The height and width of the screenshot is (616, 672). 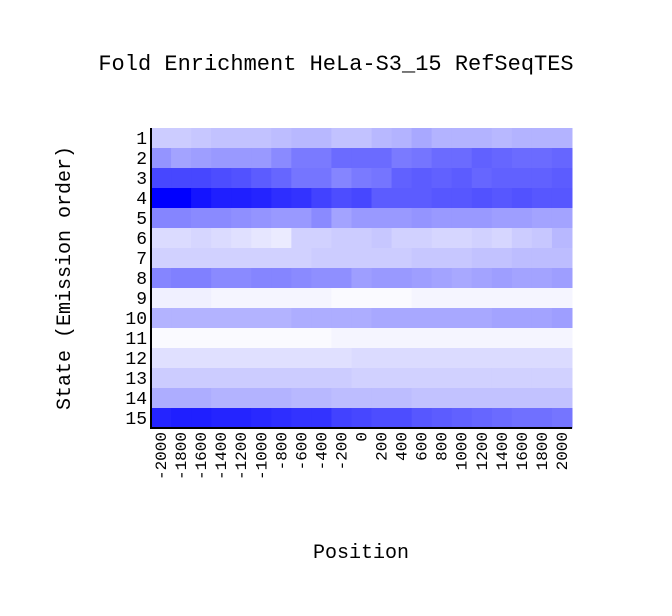 I want to click on x-tick-label: 800, so click(x=443, y=446).